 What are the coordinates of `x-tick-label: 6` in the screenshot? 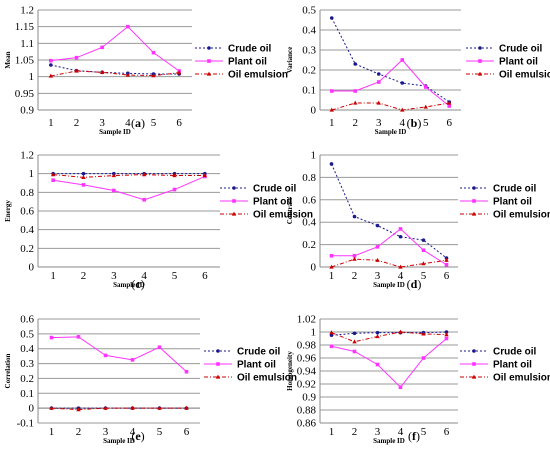 It's located at (447, 432).